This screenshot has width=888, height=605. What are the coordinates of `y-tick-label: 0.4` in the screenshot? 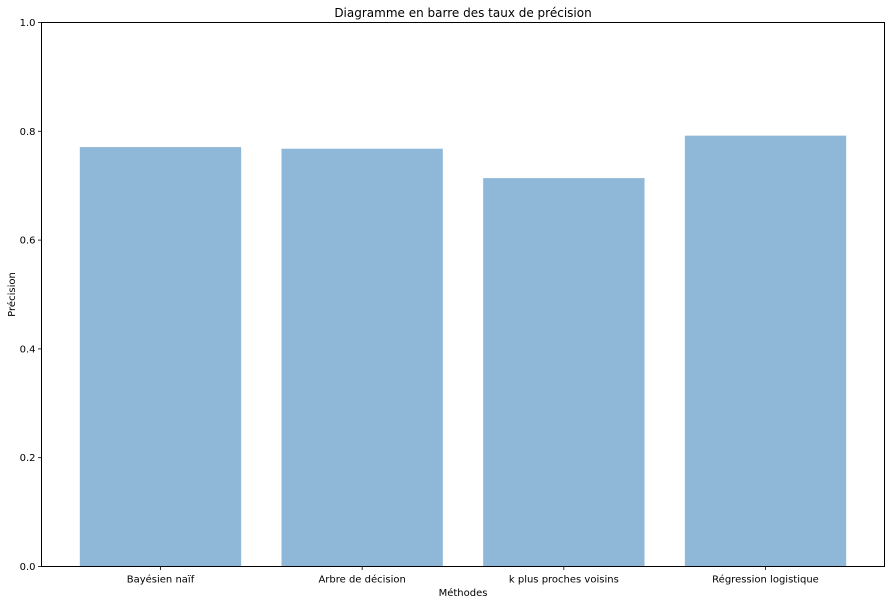 It's located at (28, 349).